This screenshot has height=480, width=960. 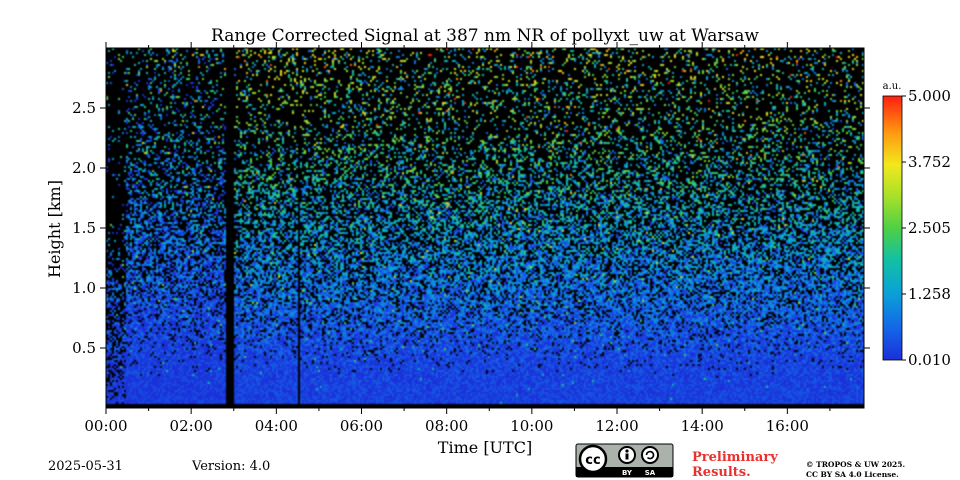 I want to click on x-tick-label: 12:00, so click(x=616, y=426).